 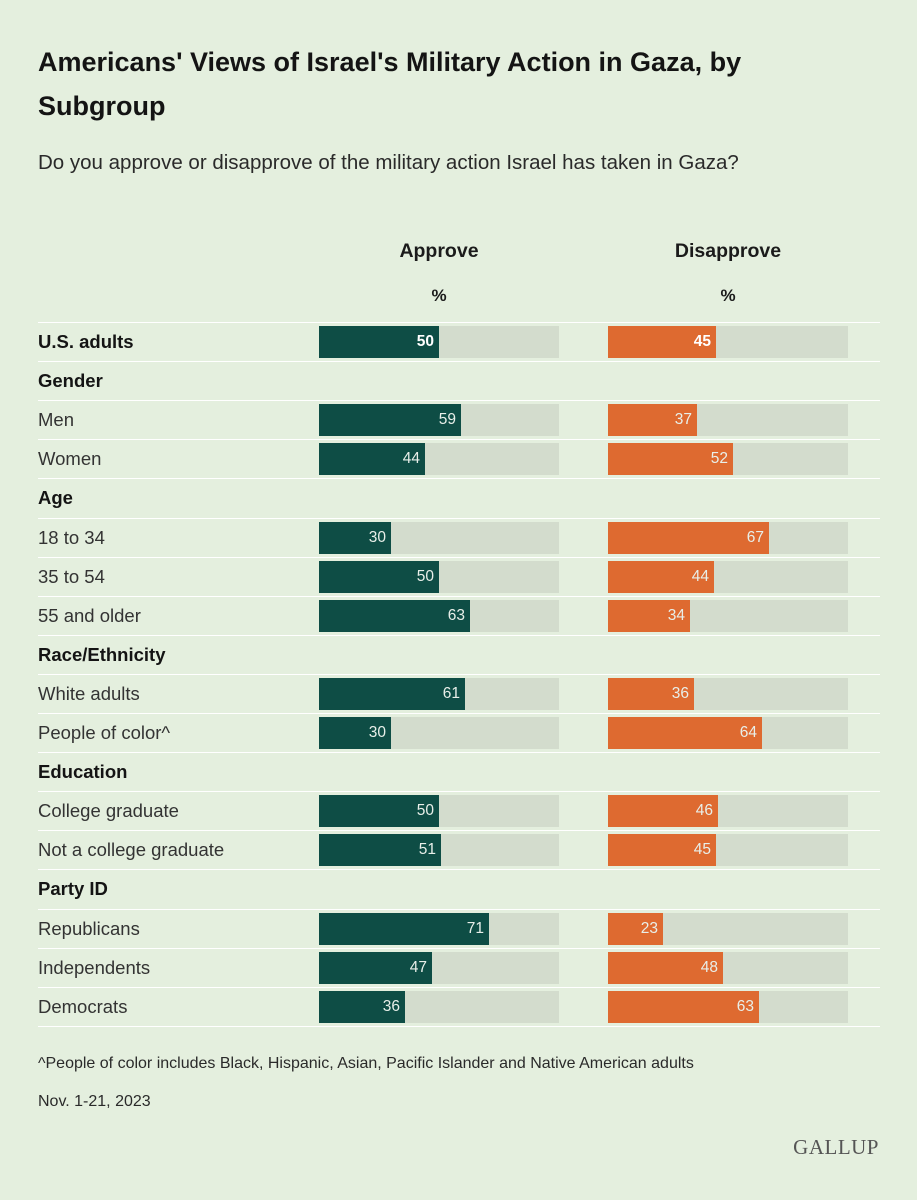 What do you see at coordinates (89, 615) in the screenshot?
I see `row-label-55-and-older: 55 and older` at bounding box center [89, 615].